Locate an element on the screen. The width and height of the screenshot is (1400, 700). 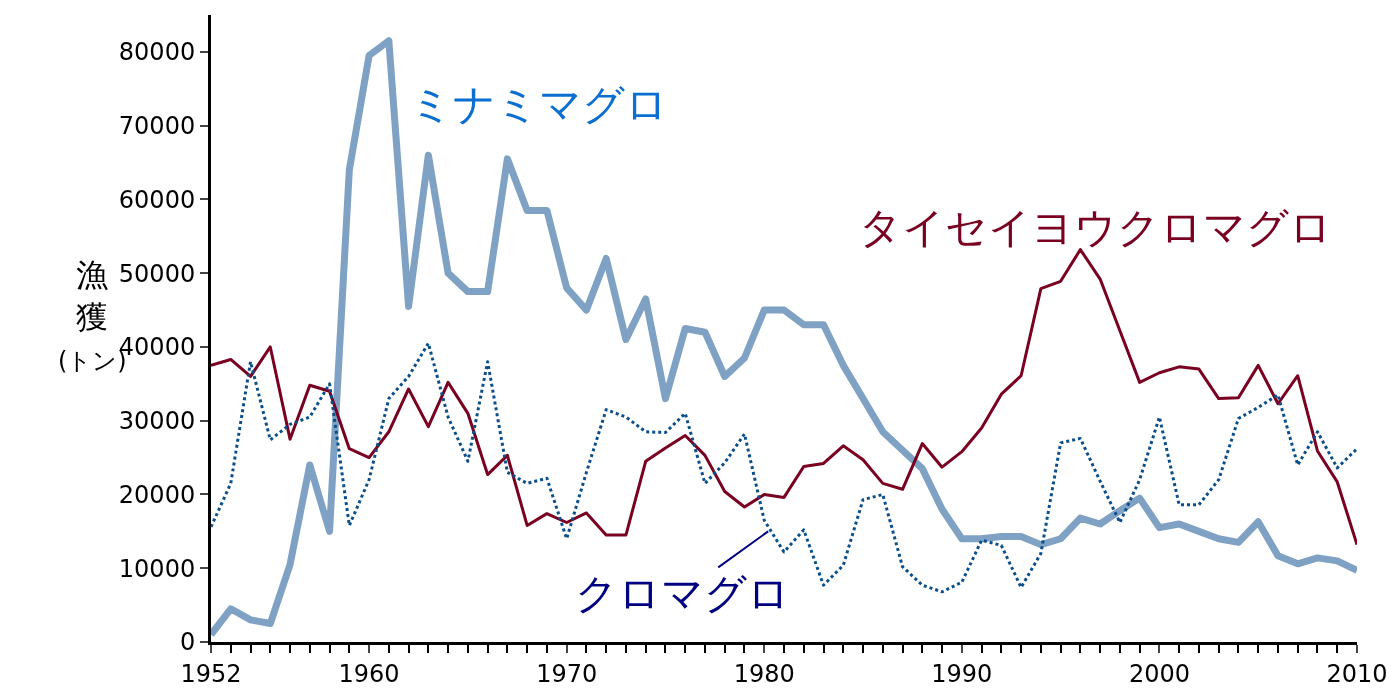
x-tick-label: 1960 is located at coordinates (369, 673).